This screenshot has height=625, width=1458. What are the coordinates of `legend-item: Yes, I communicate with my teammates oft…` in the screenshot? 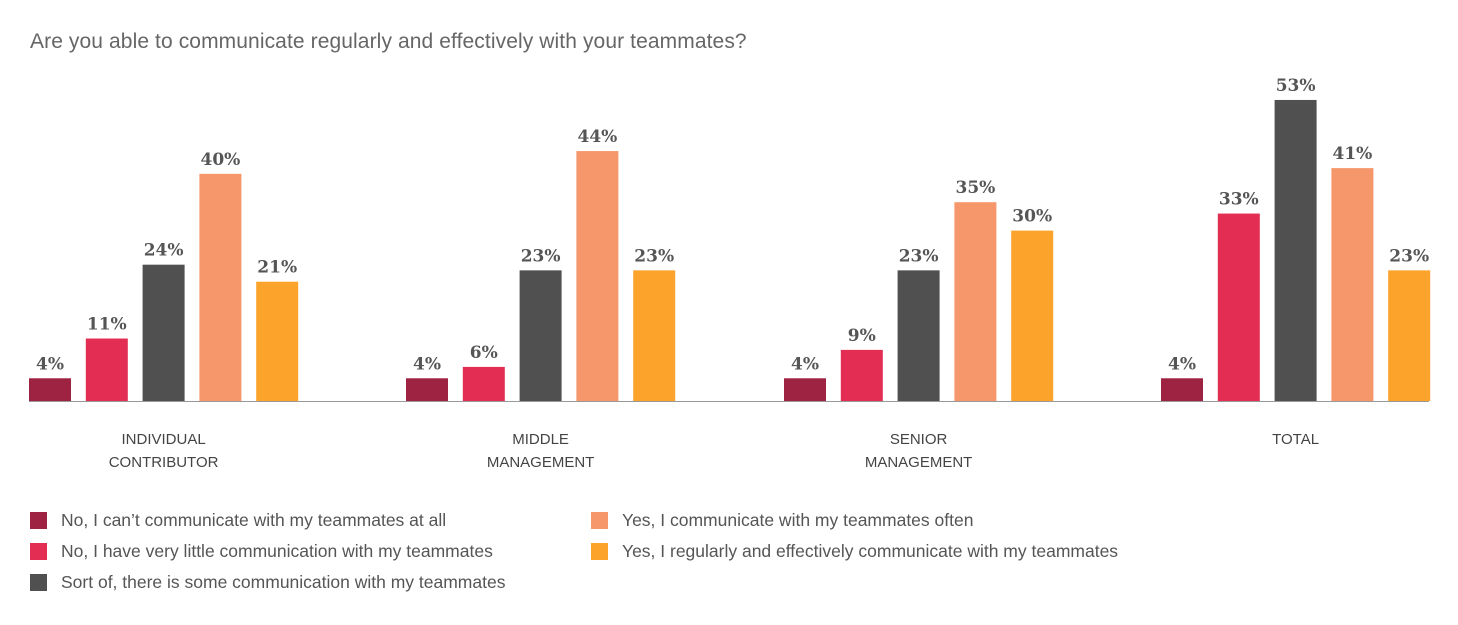 It's located at (782, 520).